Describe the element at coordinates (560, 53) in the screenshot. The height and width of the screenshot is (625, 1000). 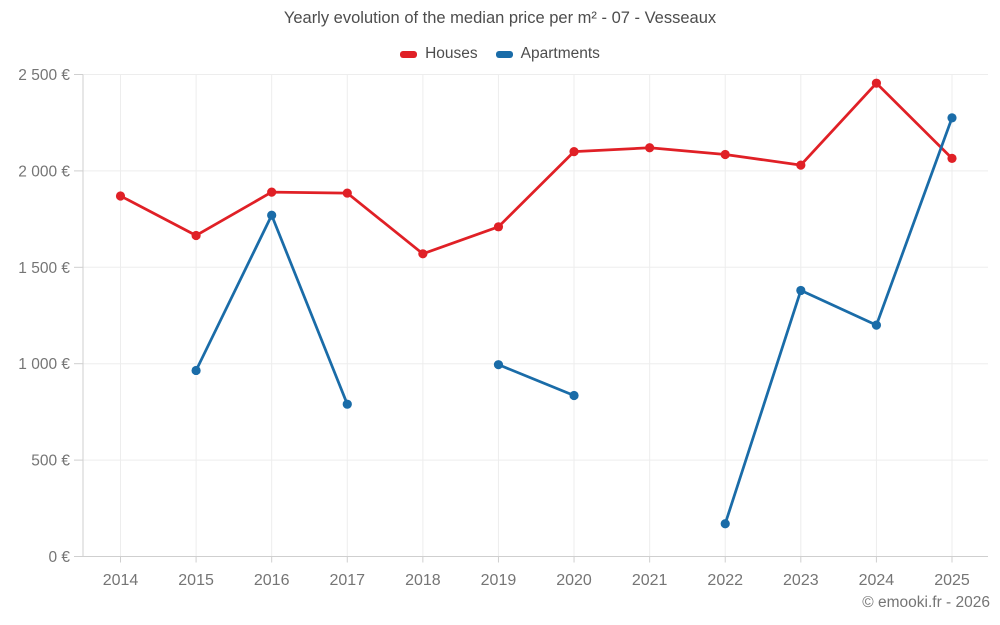
I see `apartments-legend-label: Apartments` at that location.